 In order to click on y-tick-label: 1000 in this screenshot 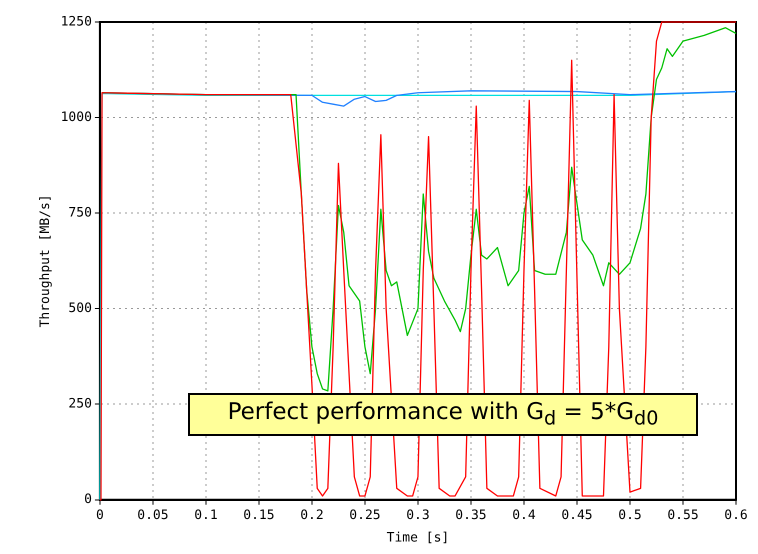, I will do `click(76, 117)`.